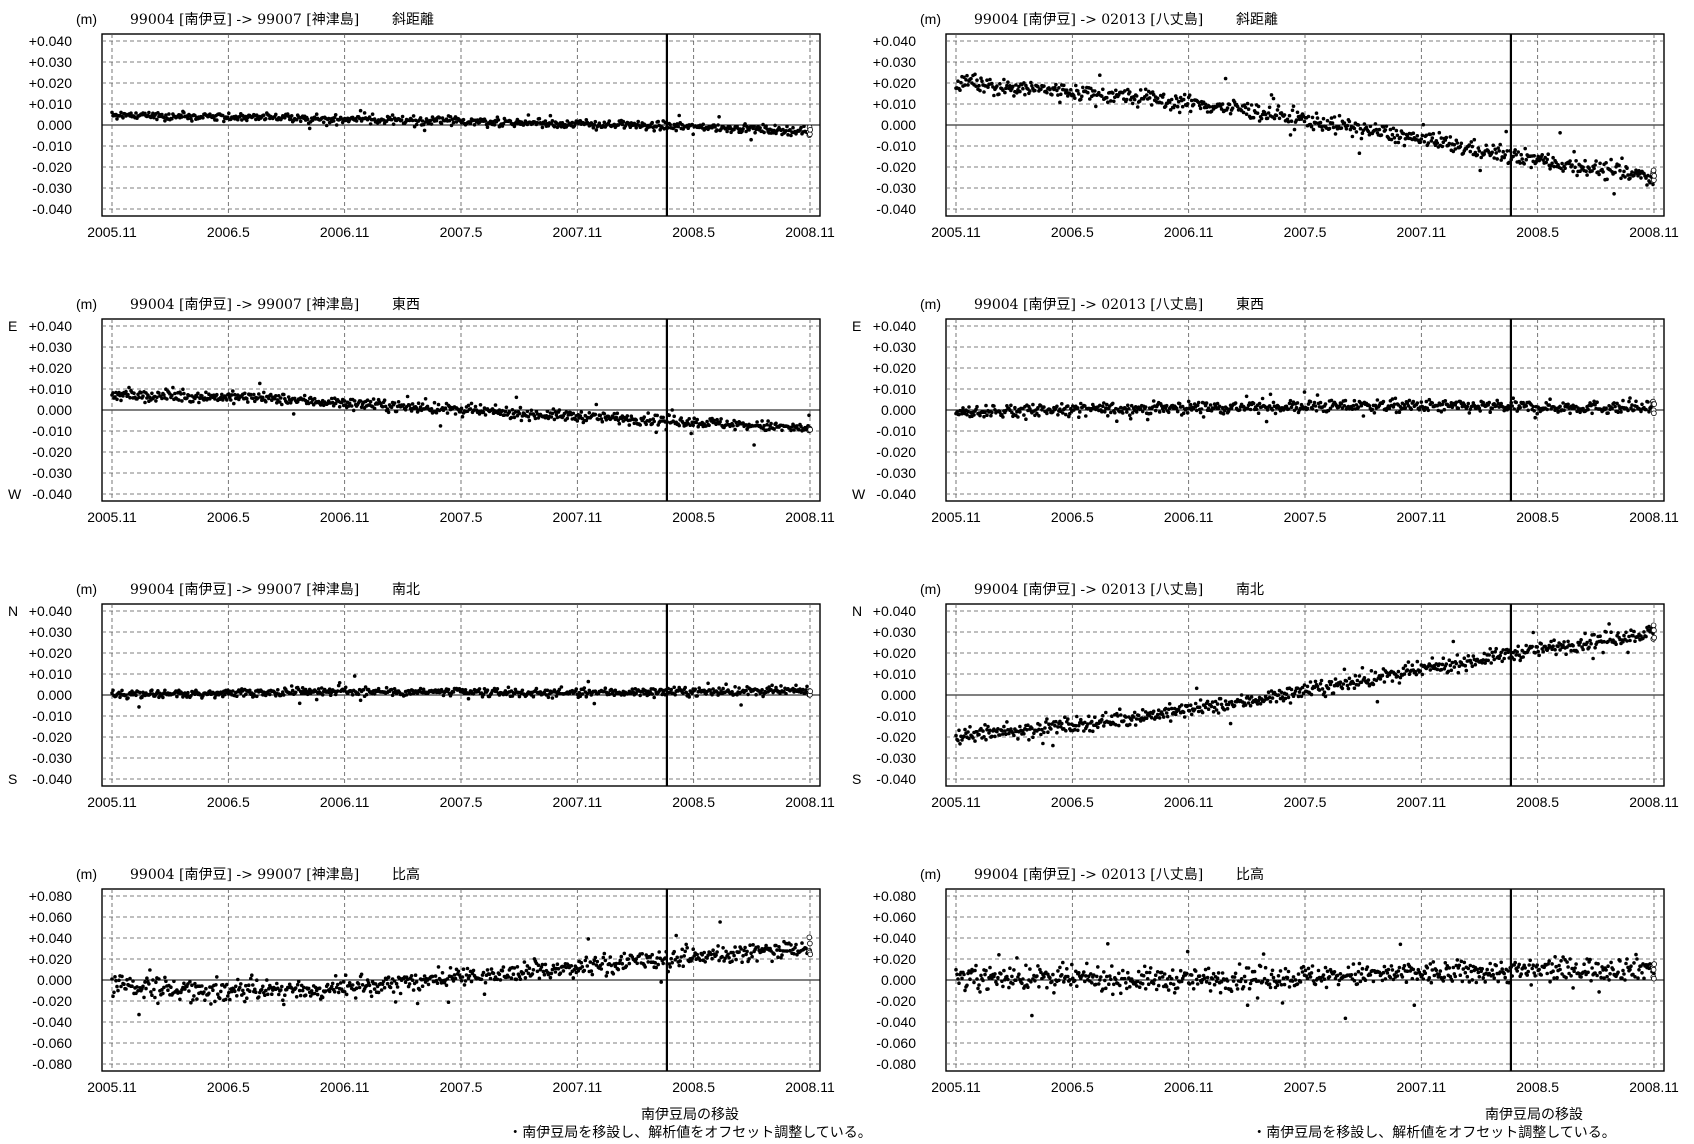 This screenshot has width=1694, height=1144. What do you see at coordinates (693, 802) in the screenshot?
I see `x-tick-label: 2008.5` at bounding box center [693, 802].